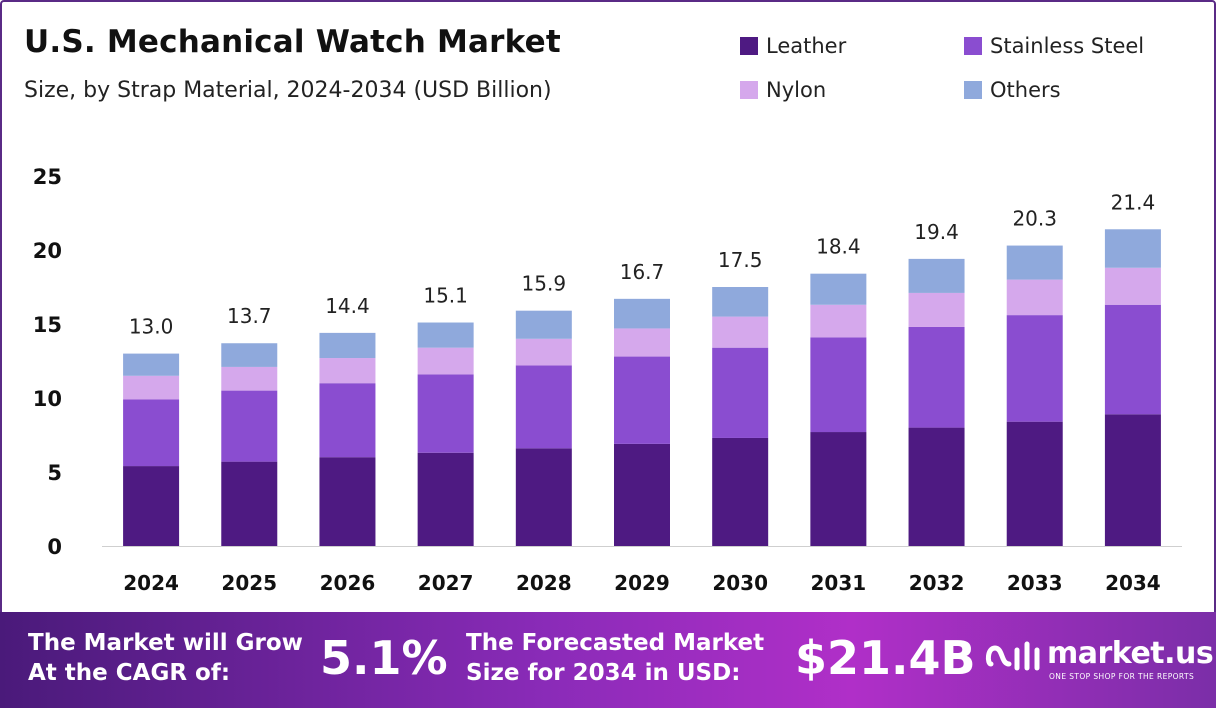 Image resolution: width=1216 pixels, height=708 pixels. Describe the element at coordinates (740, 392) in the screenshot. I see `bar-stainless-steel-2030` at that location.